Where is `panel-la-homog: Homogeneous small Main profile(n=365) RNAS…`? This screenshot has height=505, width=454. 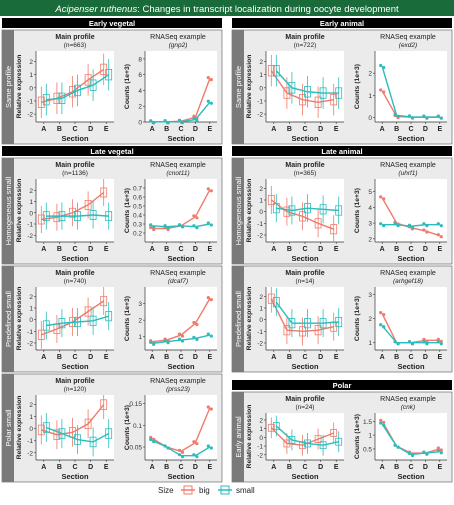 panel-la-homog: Homogeneous small Main profile(n=365) RNAS… is located at coordinates (342, 211).